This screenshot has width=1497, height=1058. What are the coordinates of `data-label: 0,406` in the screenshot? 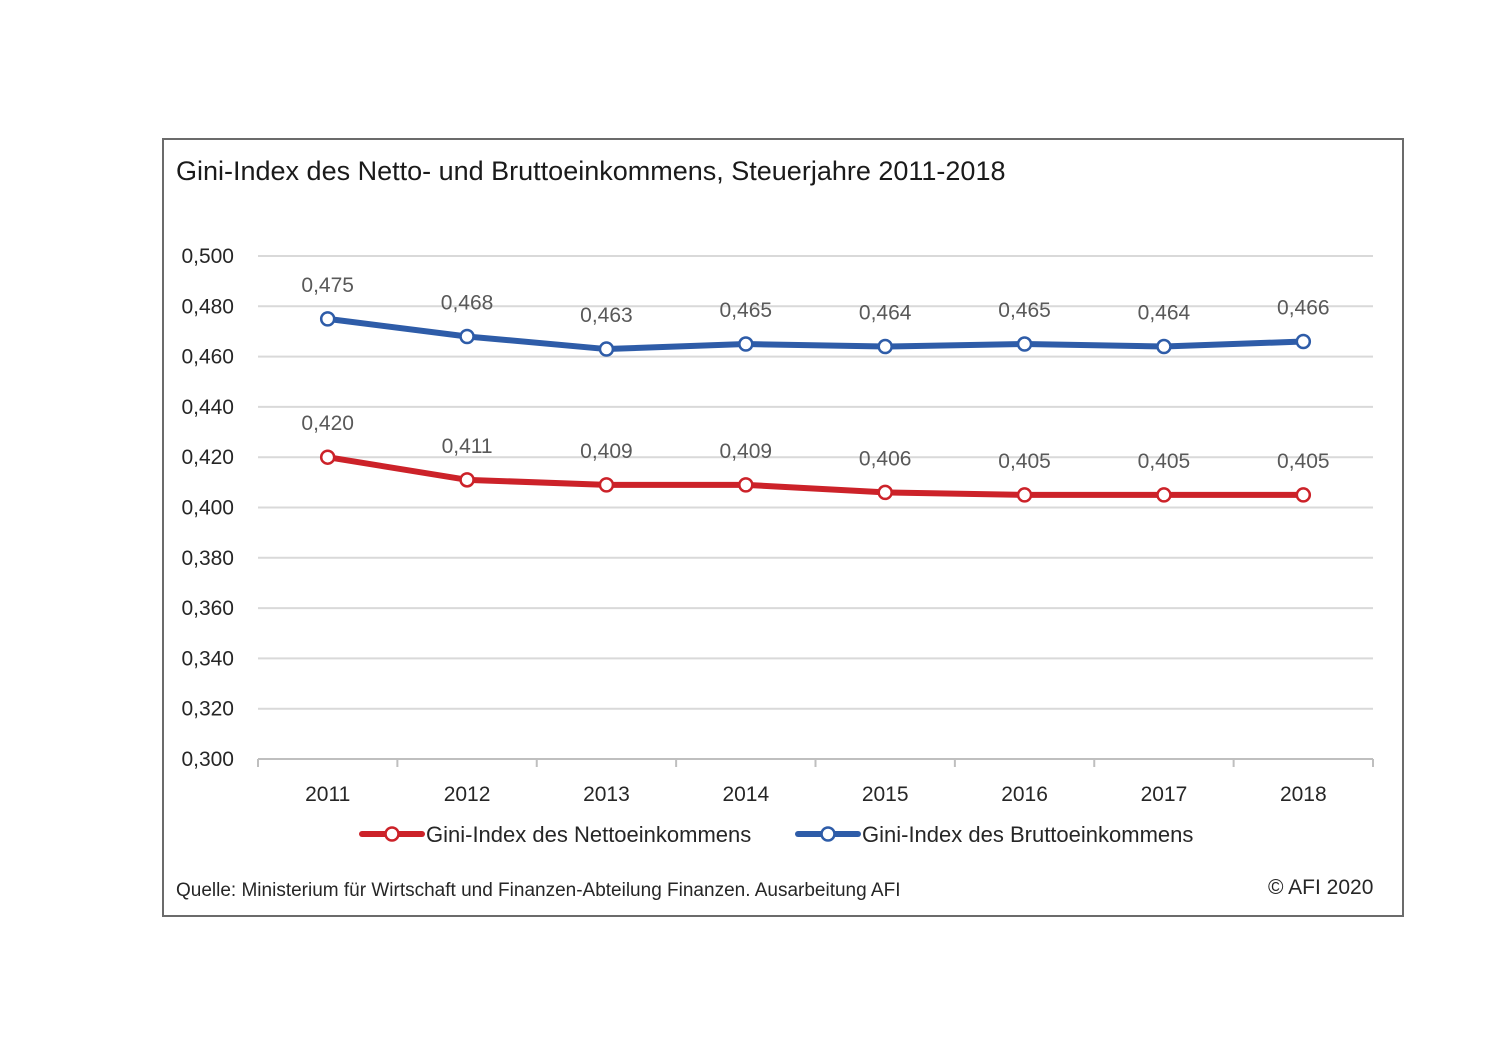 It's located at (885, 458).